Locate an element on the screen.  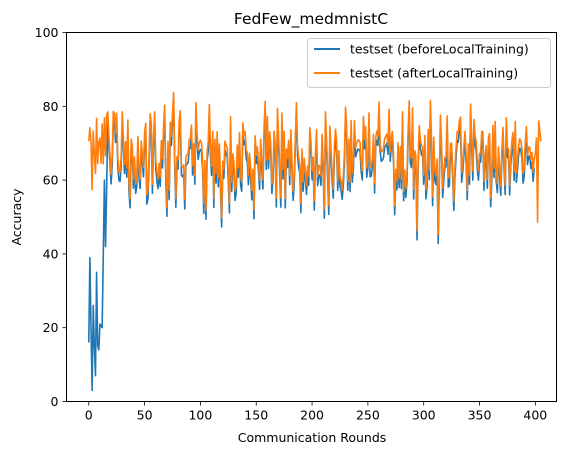
legend-label-before: testset (beforeLocalTraining) is located at coordinates (439, 49).